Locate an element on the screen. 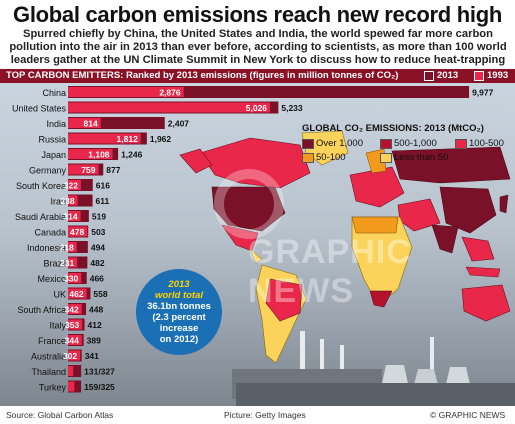  value-label-1993: 478 is located at coordinates (77, 232).